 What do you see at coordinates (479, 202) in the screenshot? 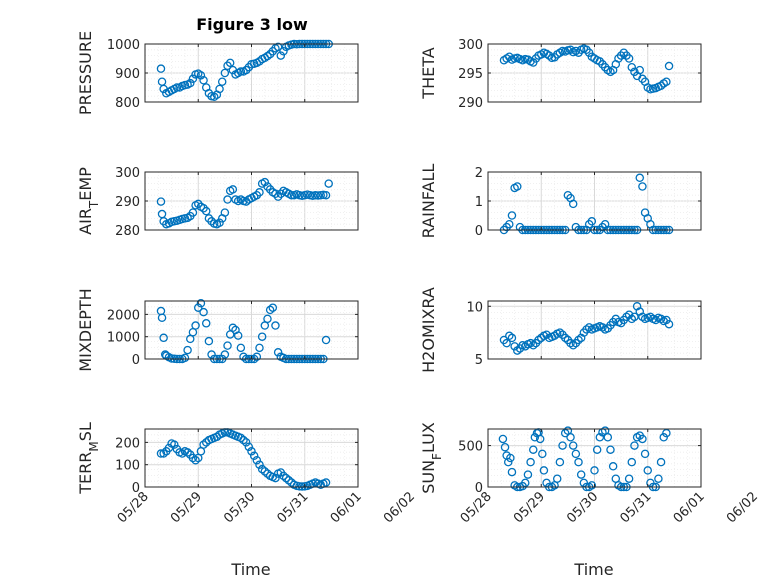
I see `y-tick-label: 1` at bounding box center [479, 202].